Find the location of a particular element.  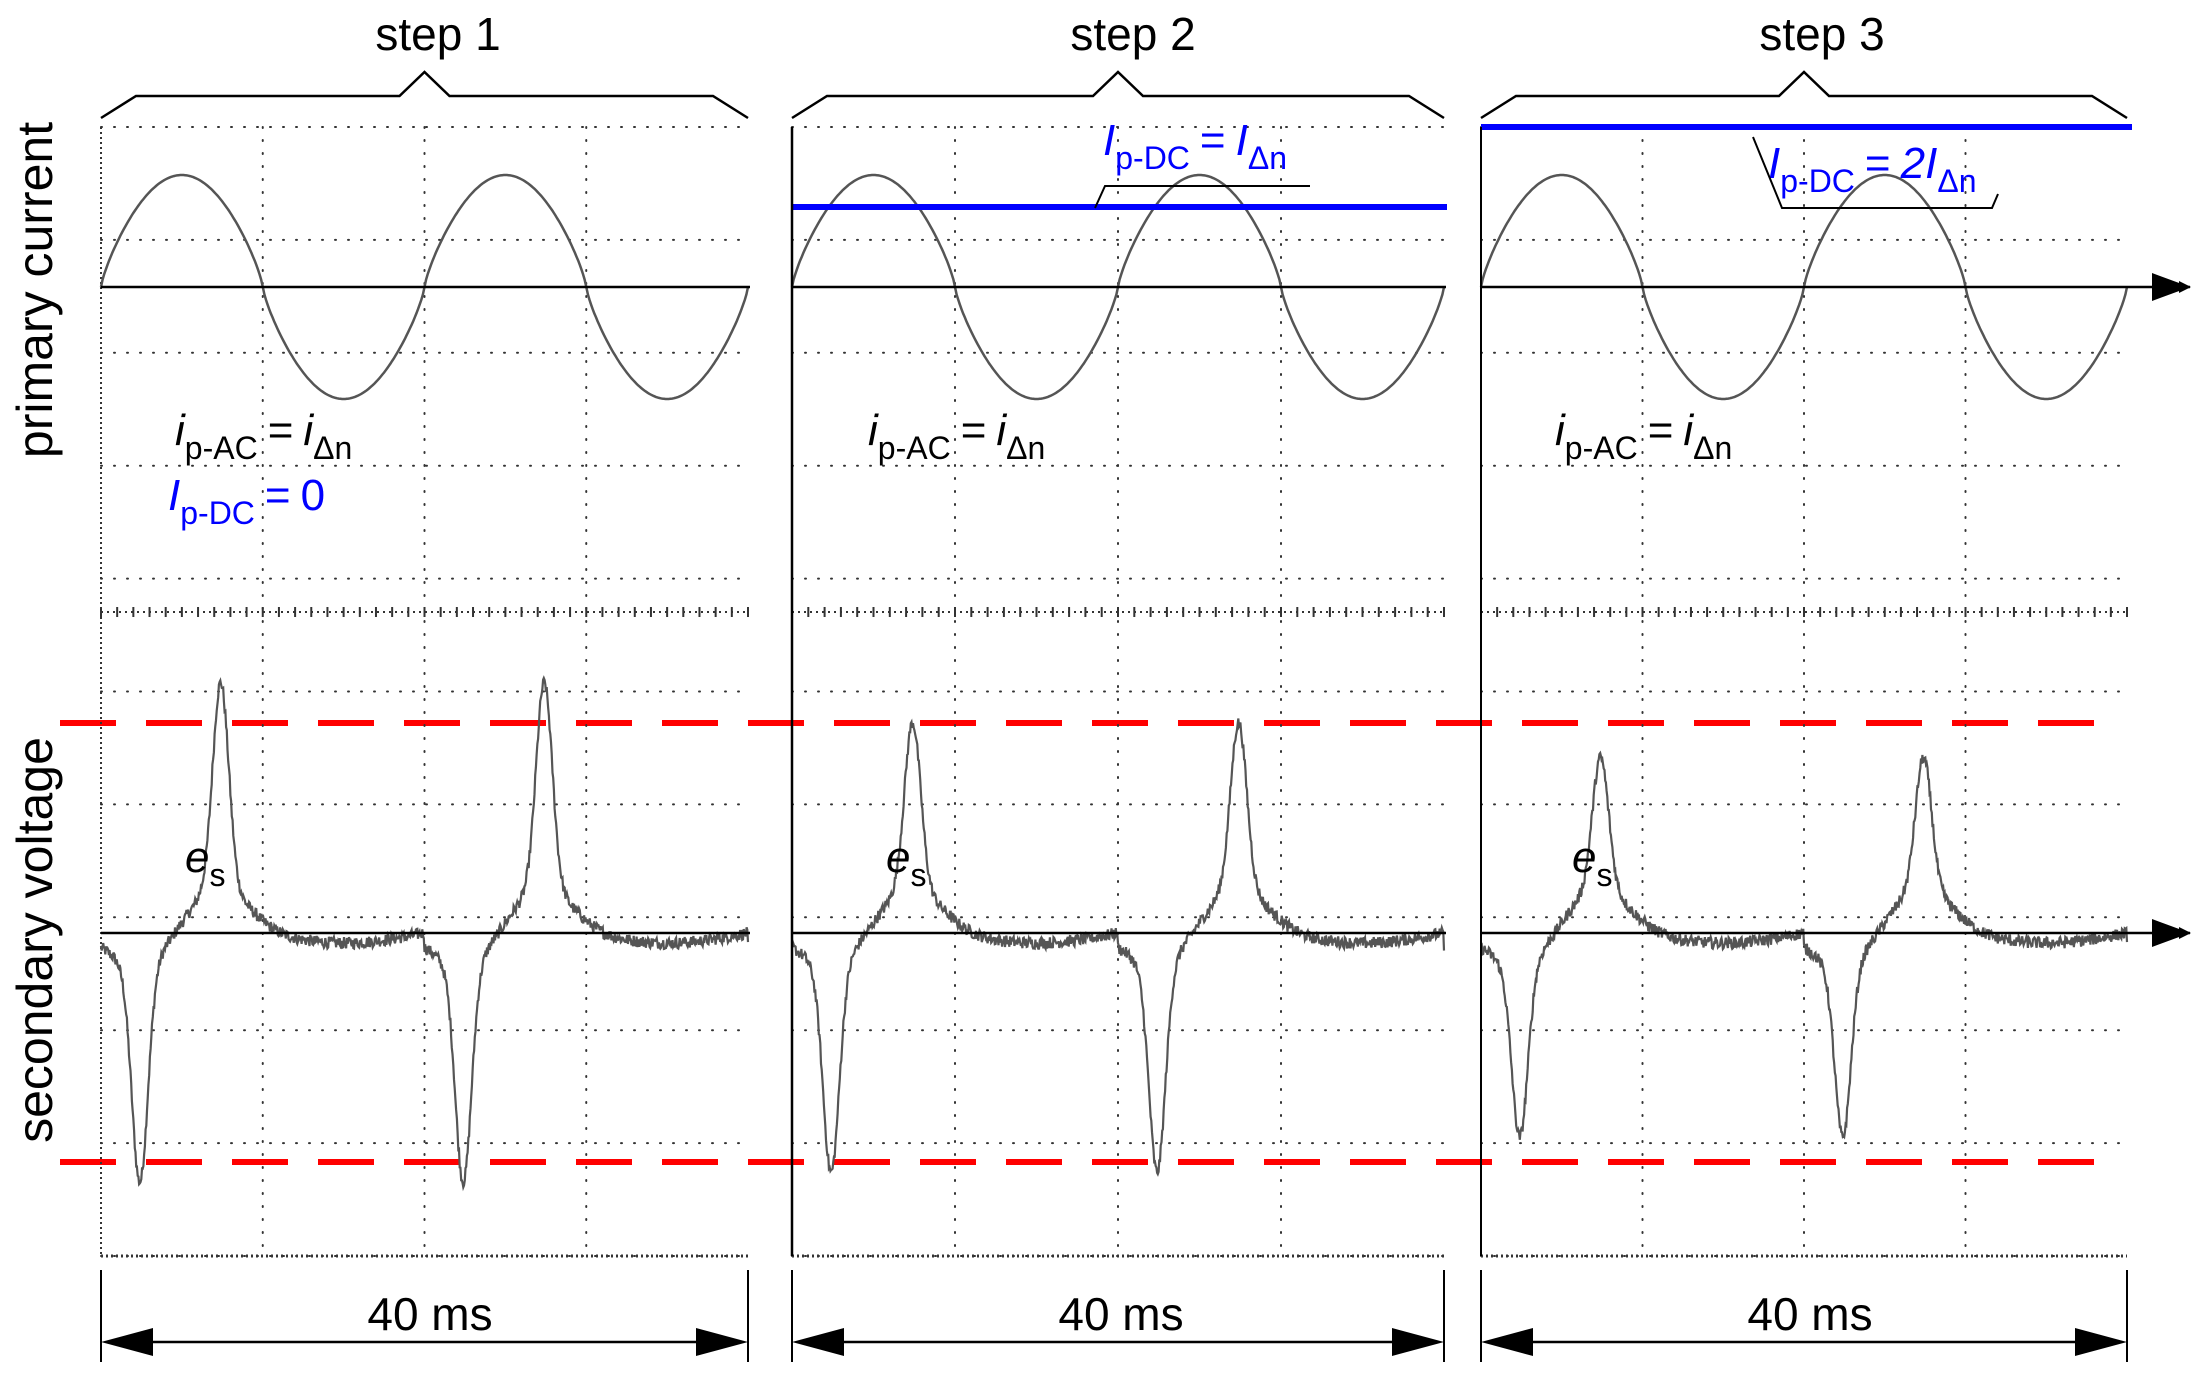

step-2-dc-leader is located at coordinates (1202, 197).